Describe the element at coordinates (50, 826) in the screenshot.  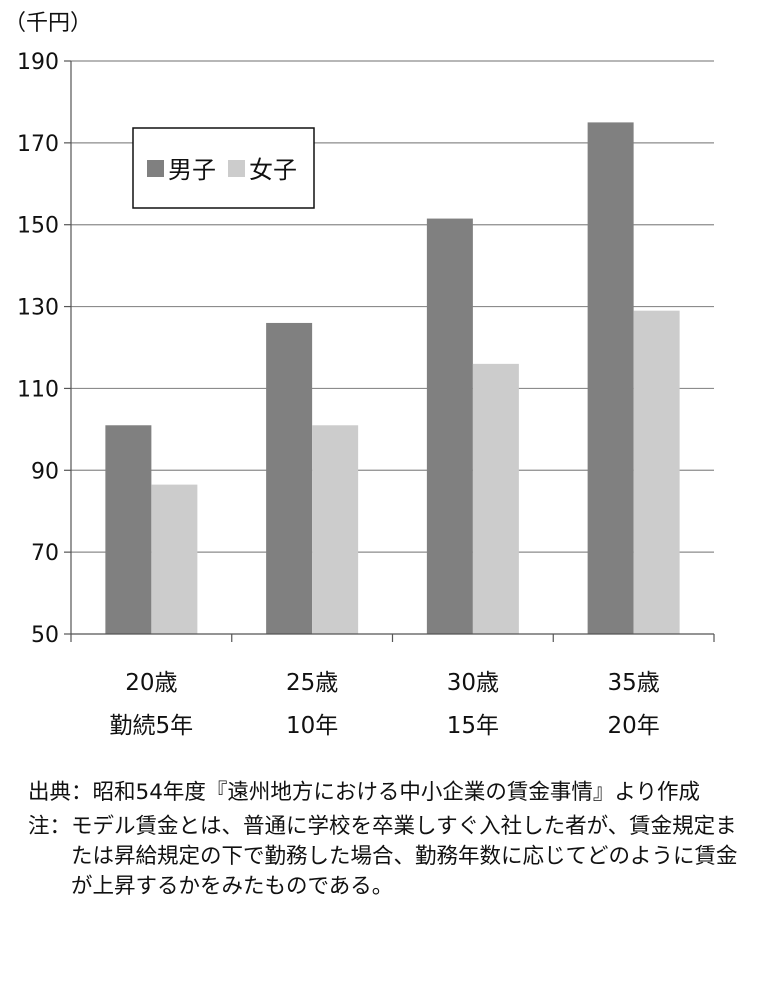
I see `note-label: 注：` at that location.